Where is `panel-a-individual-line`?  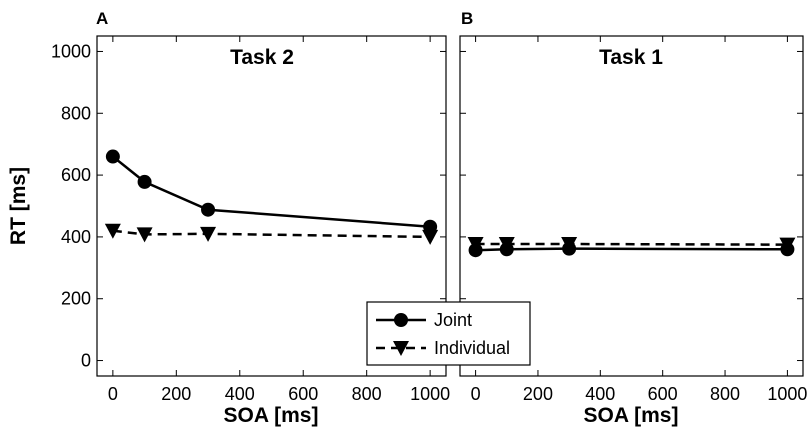
panel-a-individual-line is located at coordinates (271, 234).